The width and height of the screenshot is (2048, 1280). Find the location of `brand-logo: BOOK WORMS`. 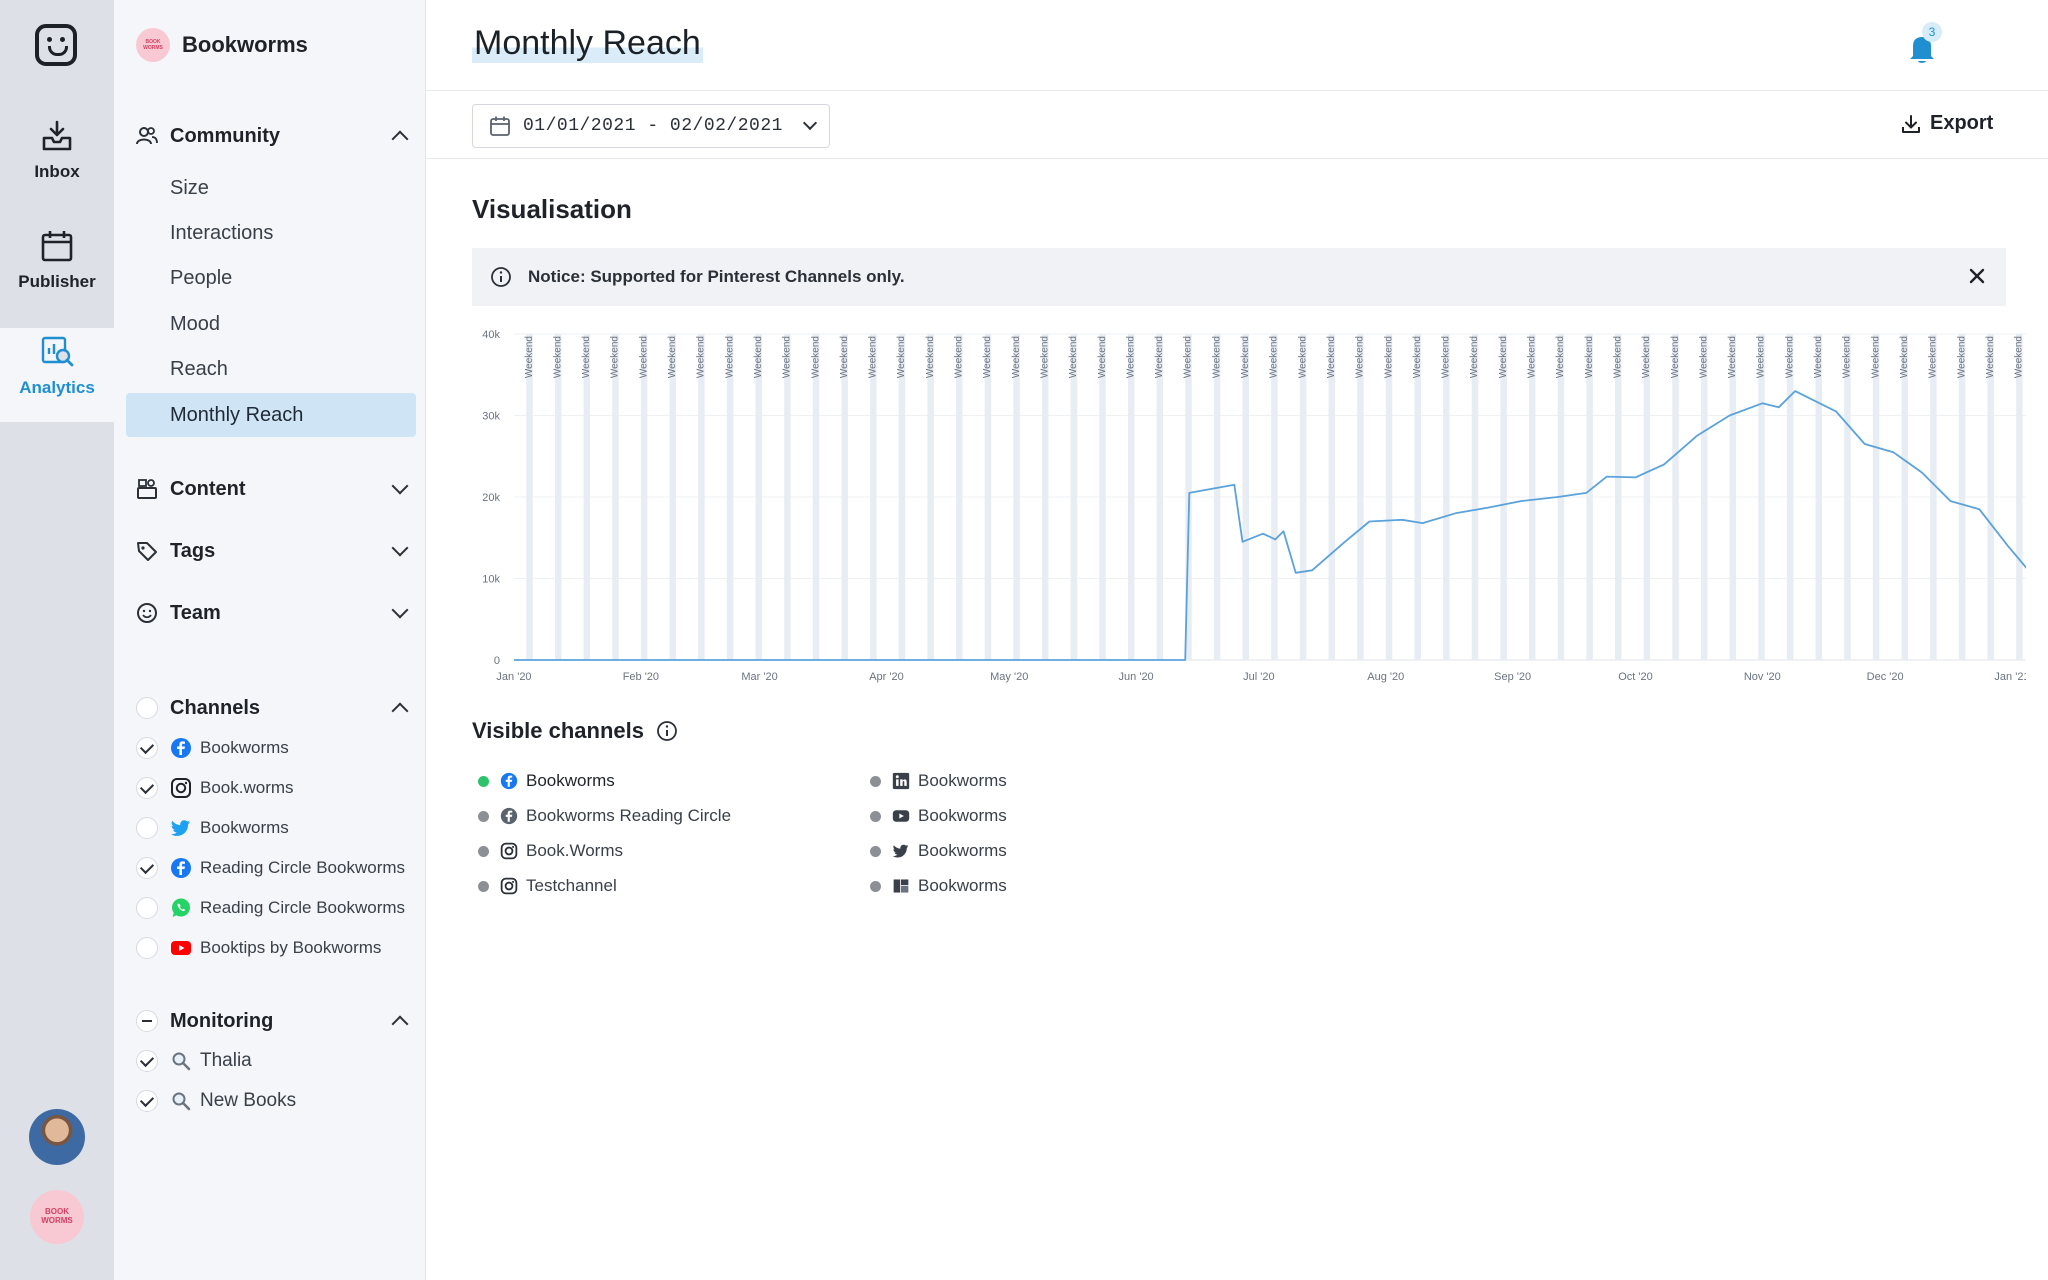

brand-logo: BOOK WORMS is located at coordinates (57, 1217).